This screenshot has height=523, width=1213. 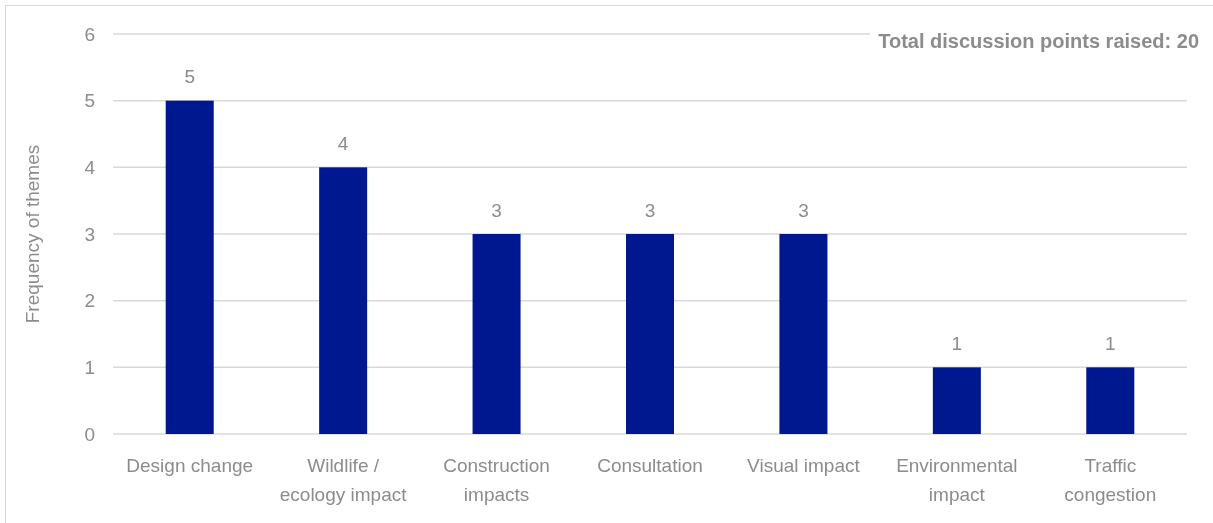 I want to click on y-tick-label: 4, so click(x=90, y=167).